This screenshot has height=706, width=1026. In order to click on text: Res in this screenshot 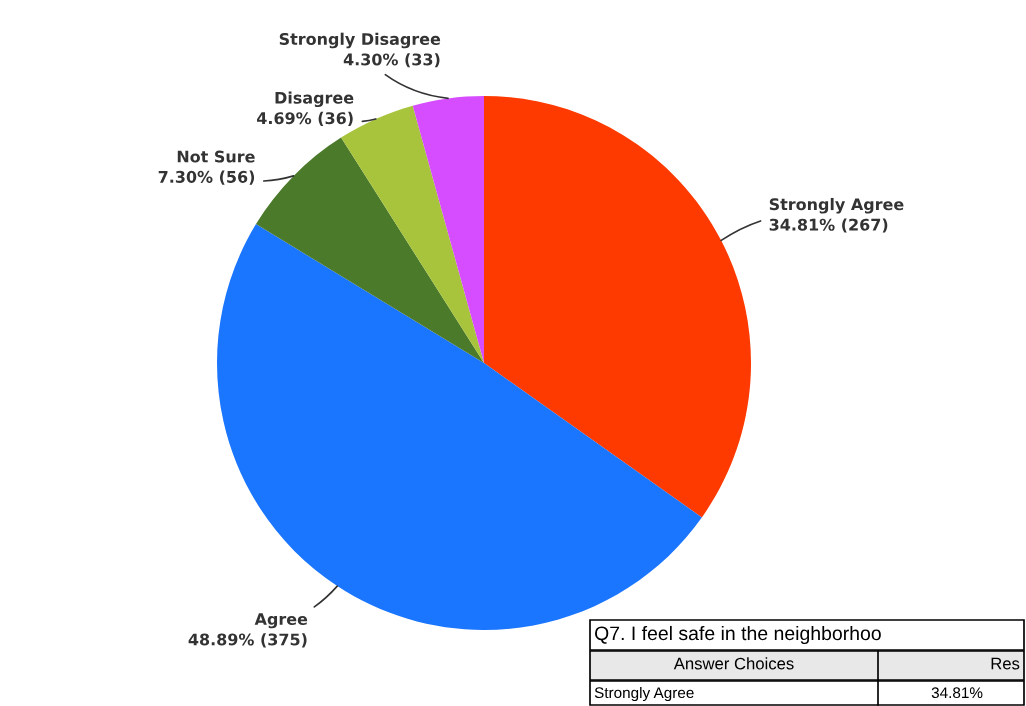, I will do `click(1005, 663)`.